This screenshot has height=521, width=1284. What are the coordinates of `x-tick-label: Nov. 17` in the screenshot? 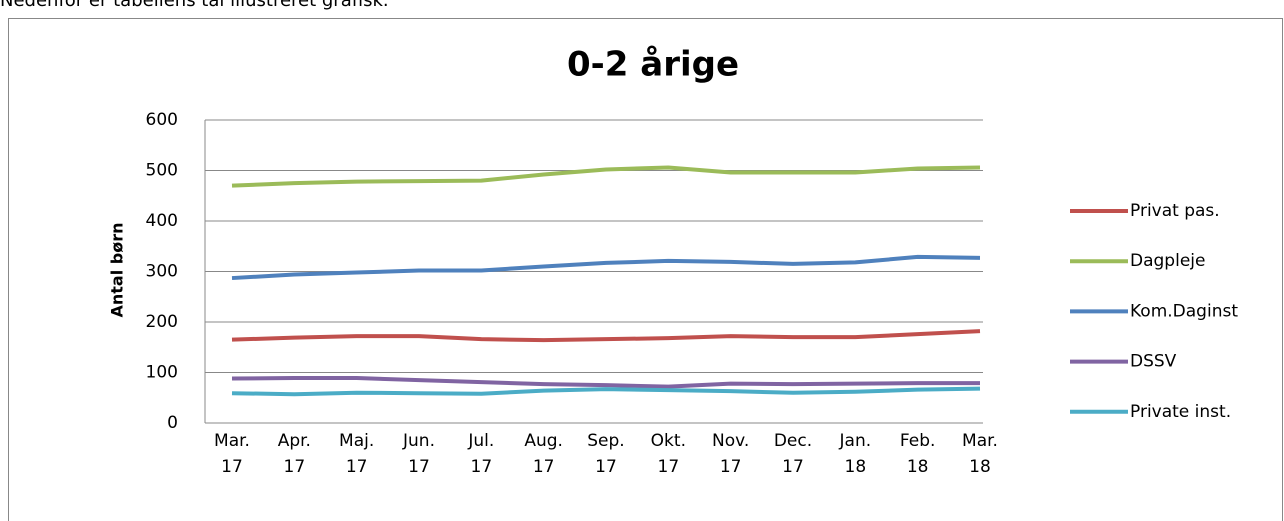 It's located at (731, 454).